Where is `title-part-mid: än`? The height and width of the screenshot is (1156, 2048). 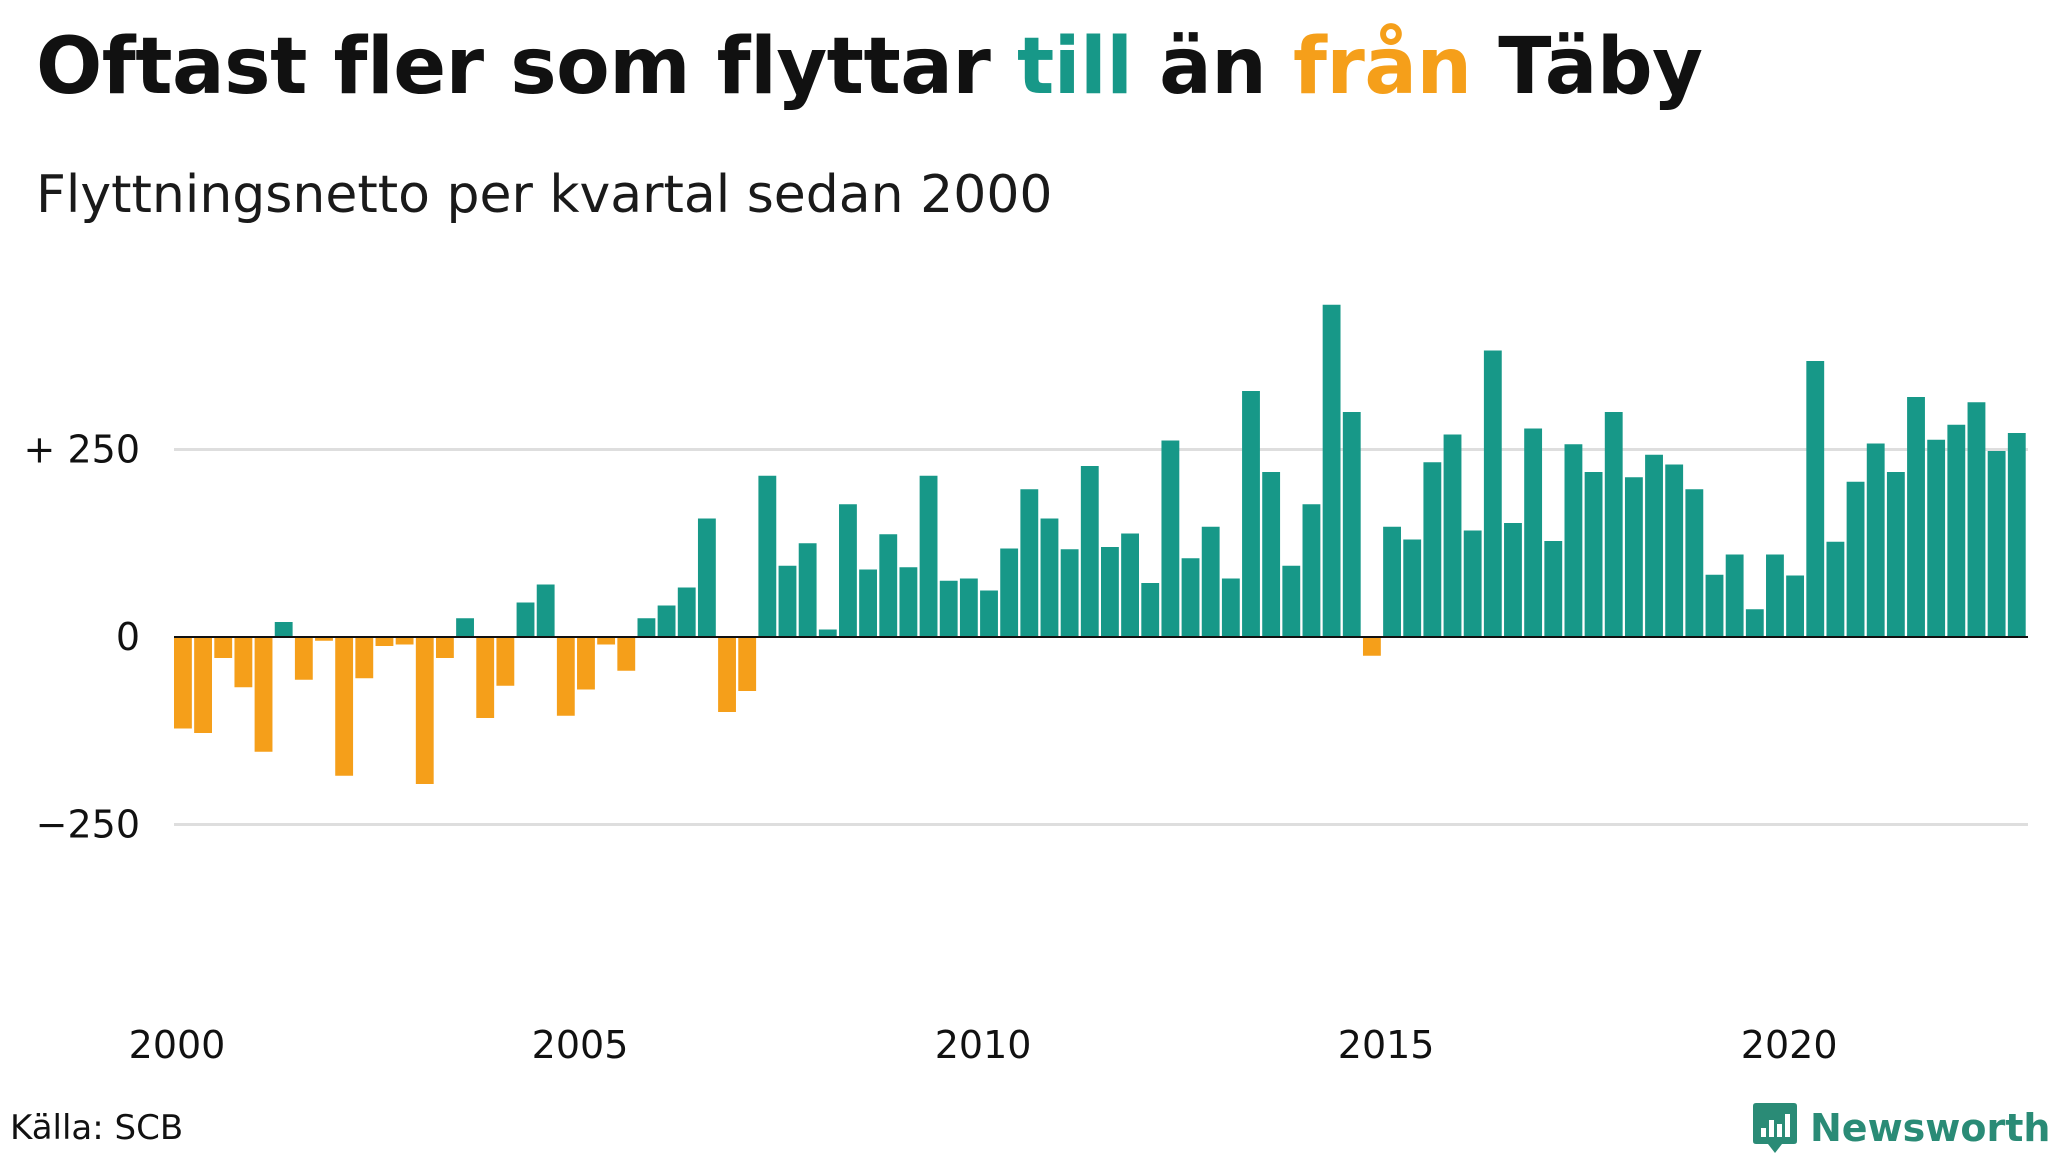 title-part-mid: än is located at coordinates (1212, 67).